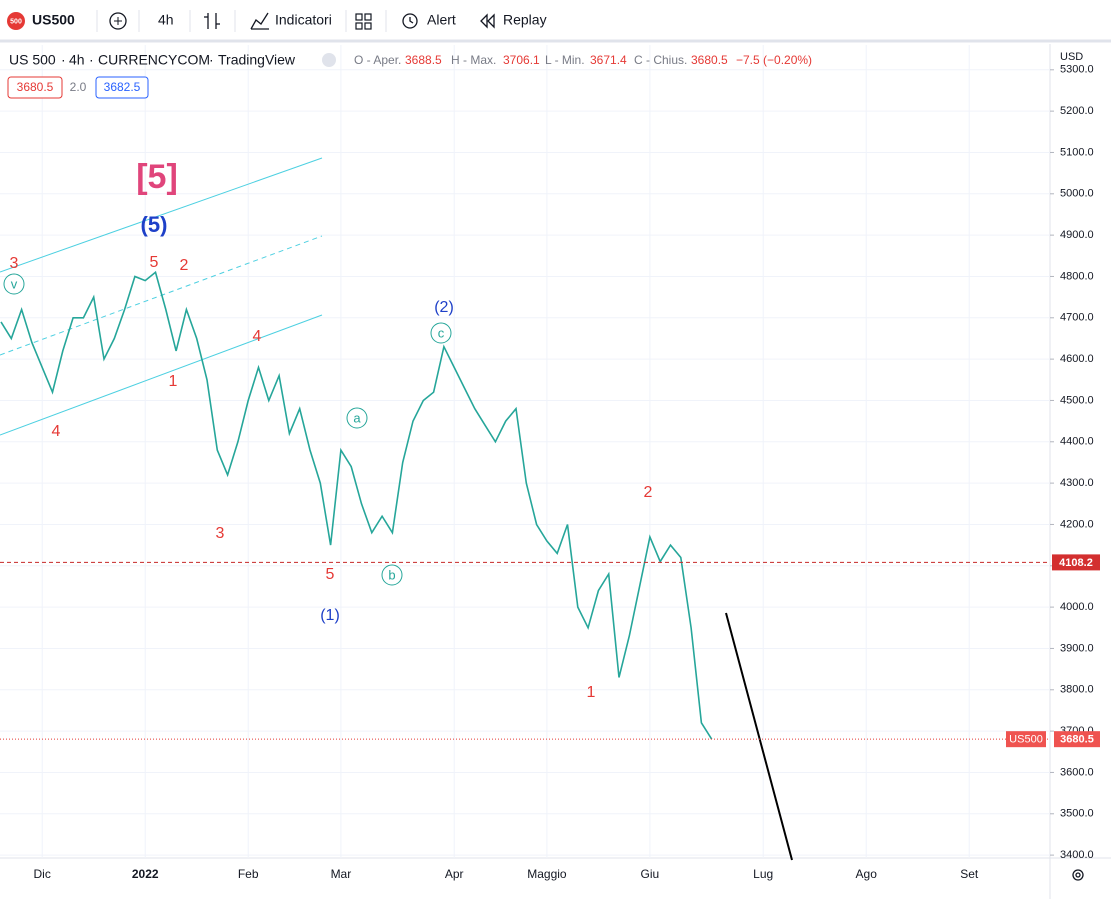  I want to click on close-label: C - Chius., so click(660, 60).